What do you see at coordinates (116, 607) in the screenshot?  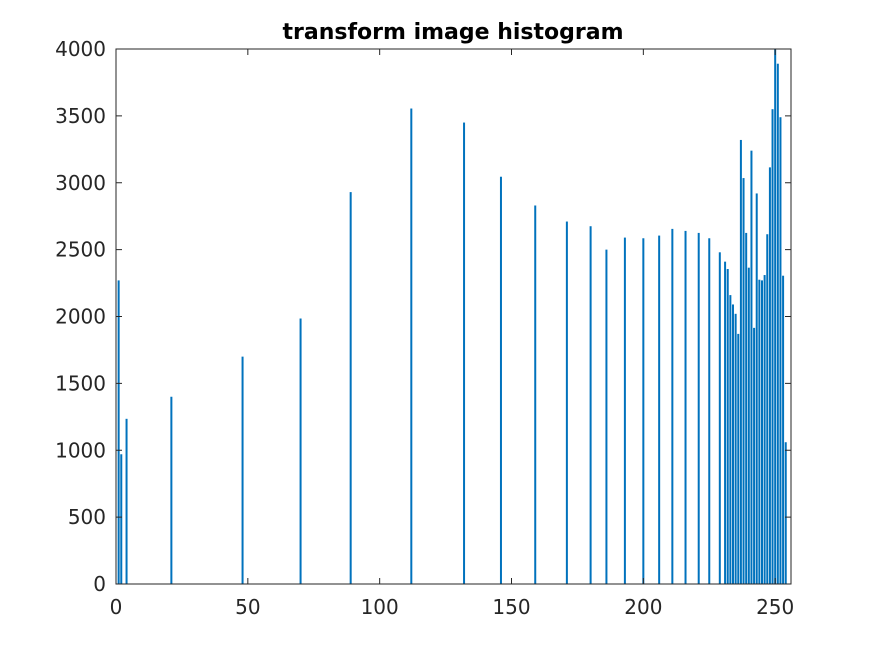 I see `x-tick-label: 0` at bounding box center [116, 607].